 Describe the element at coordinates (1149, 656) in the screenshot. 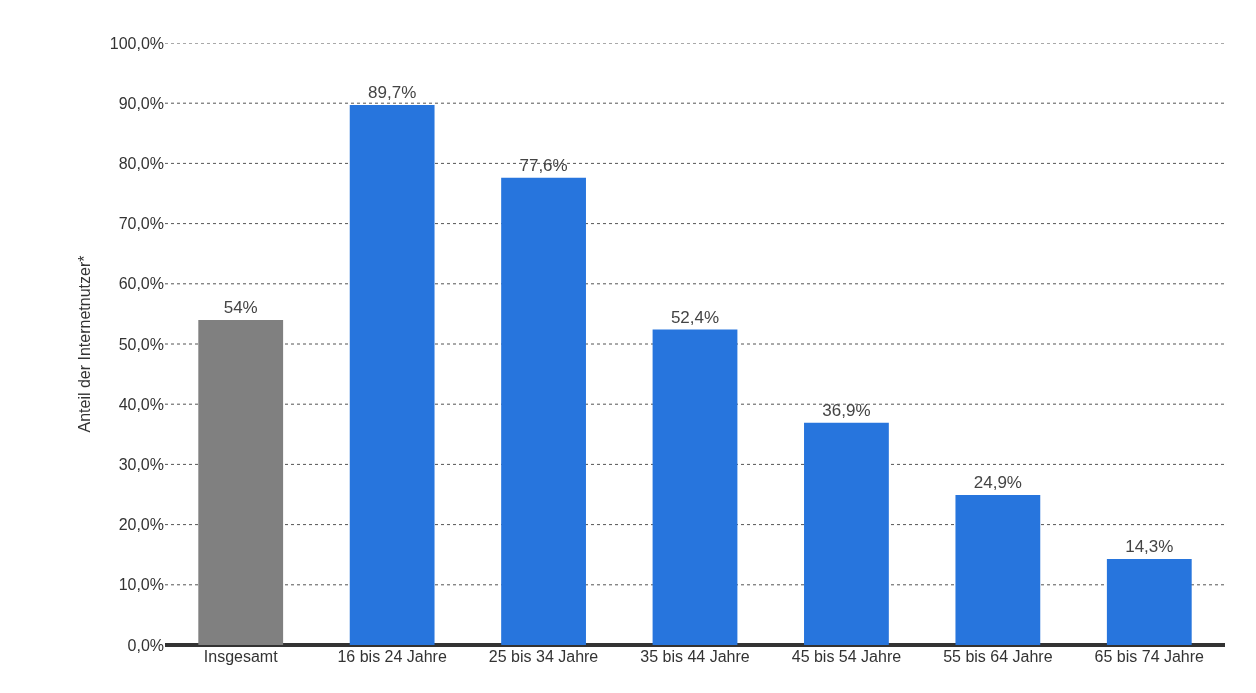

I see `x-tick-label: 65 bis 74 Jahre` at that location.